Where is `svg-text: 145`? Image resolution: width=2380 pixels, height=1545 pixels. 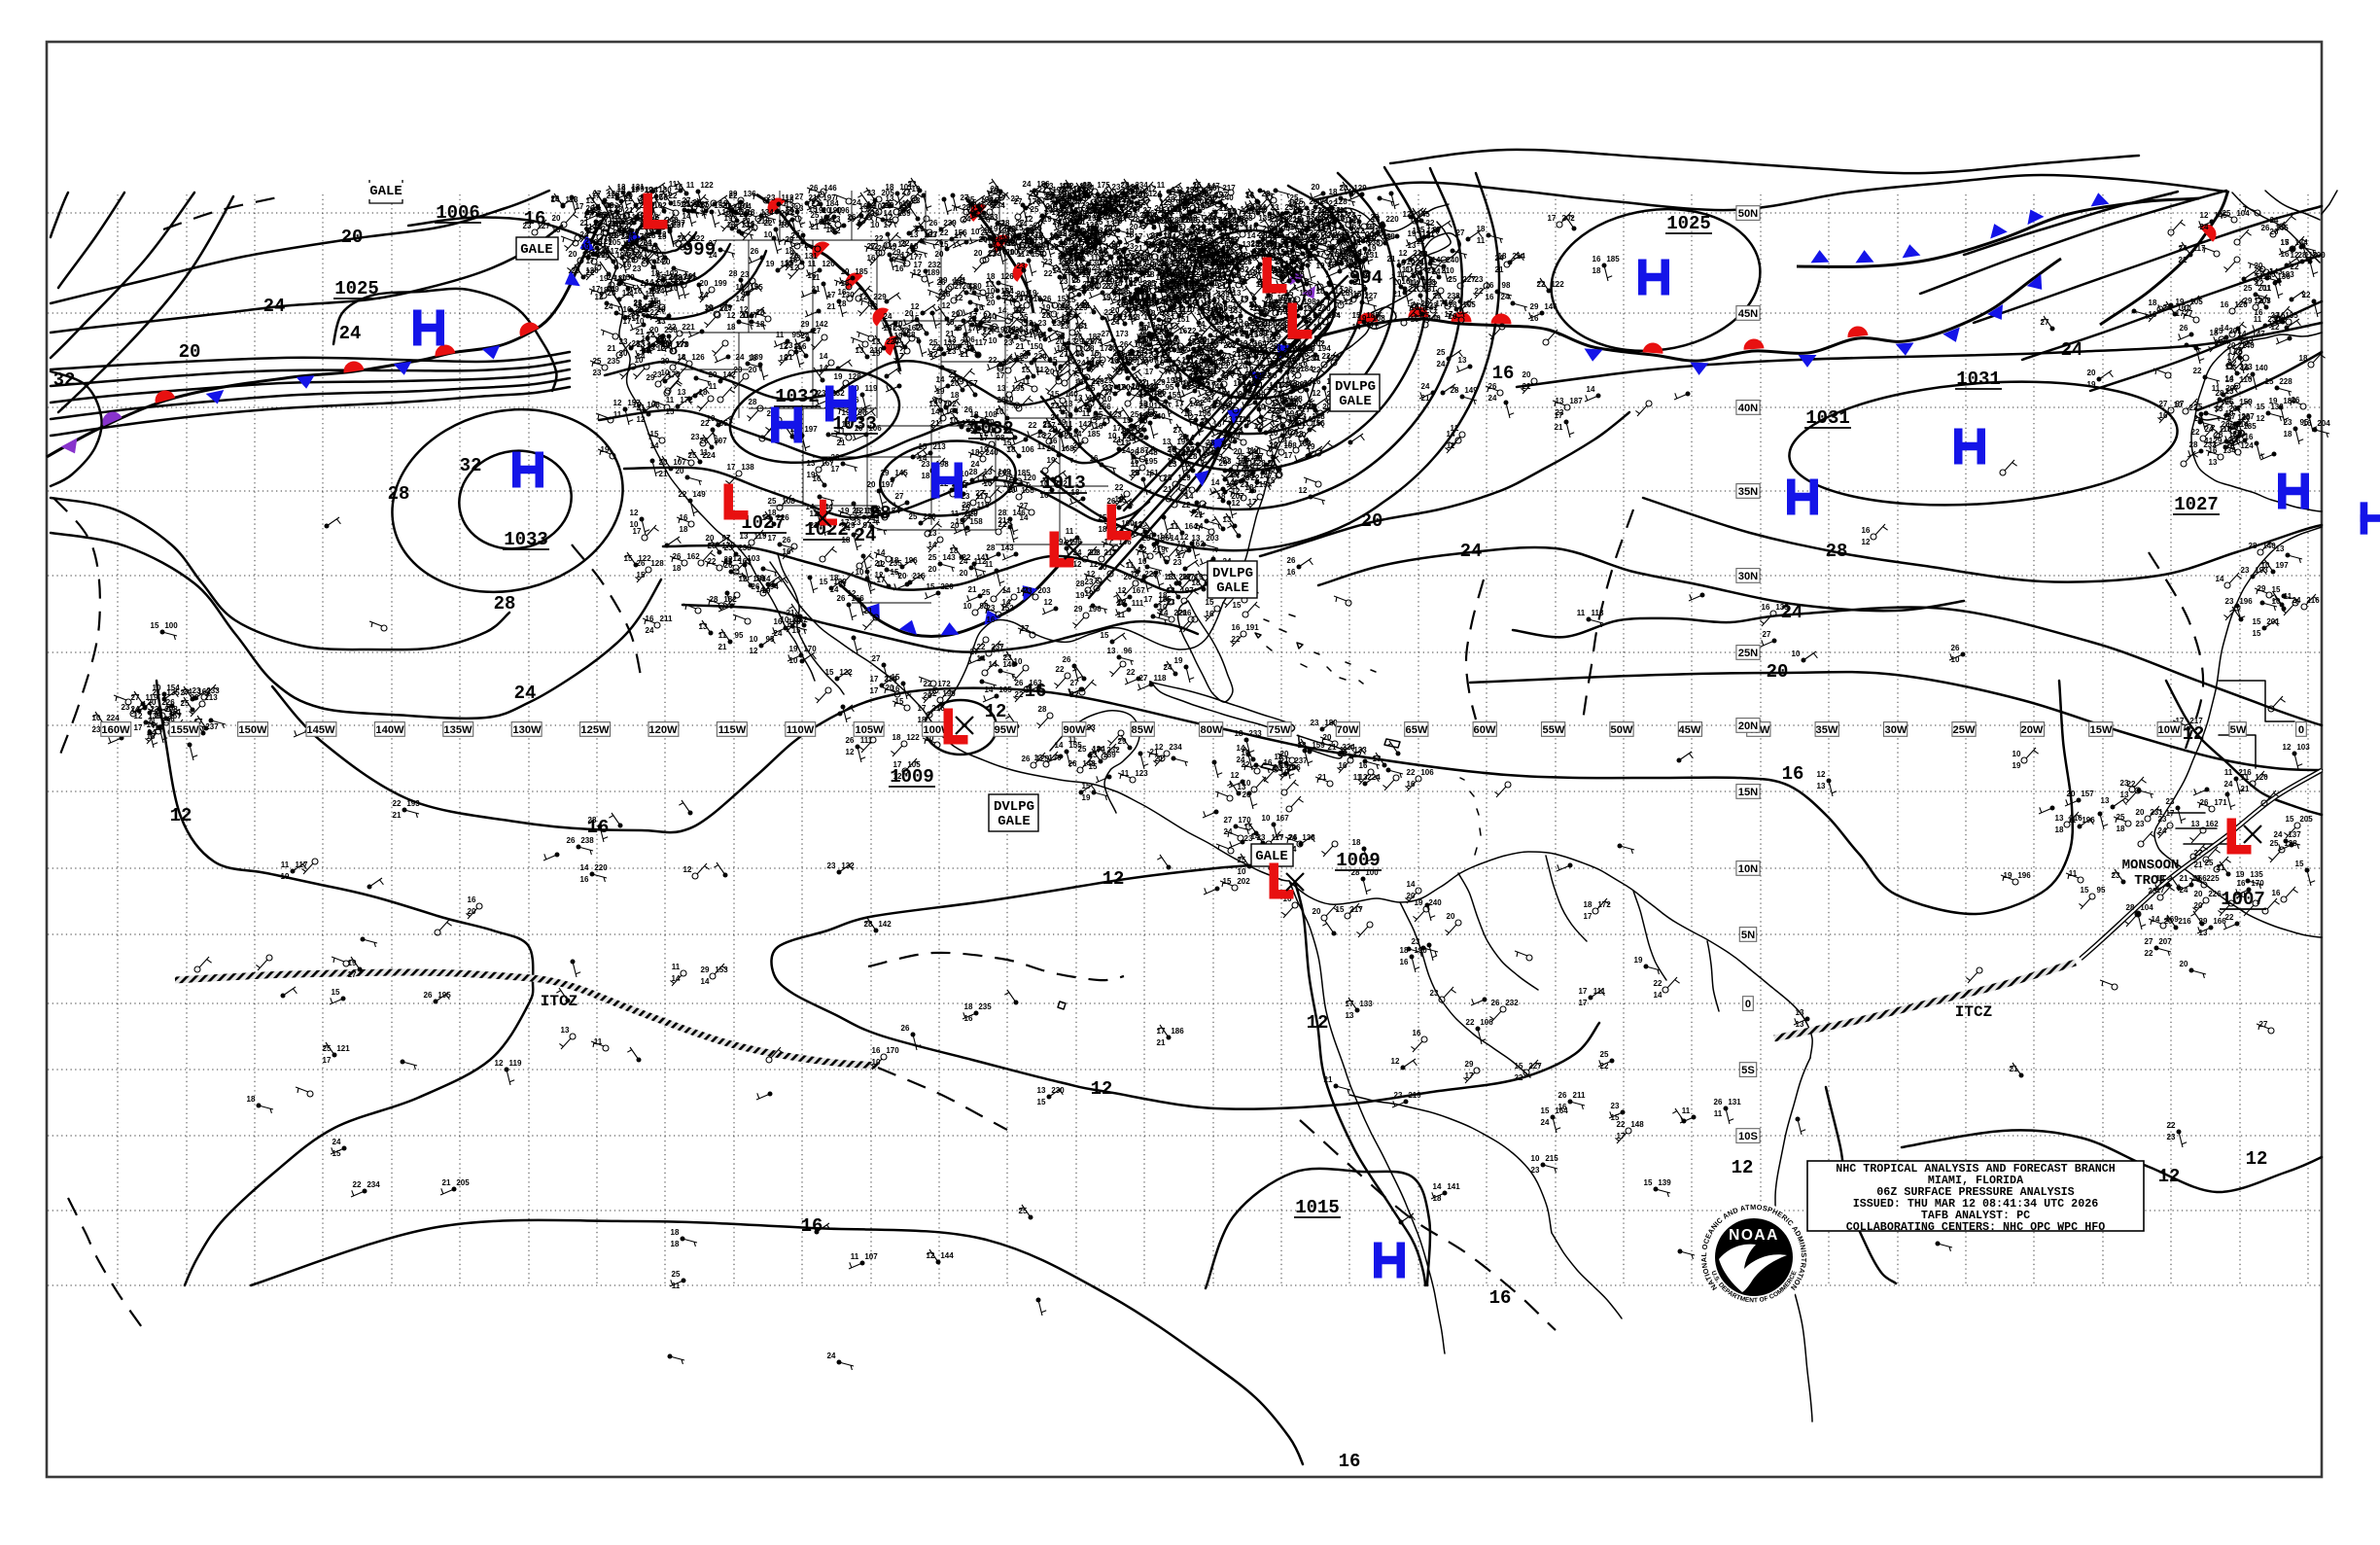
svg-text: 145 is located at coordinates (1309, 420).